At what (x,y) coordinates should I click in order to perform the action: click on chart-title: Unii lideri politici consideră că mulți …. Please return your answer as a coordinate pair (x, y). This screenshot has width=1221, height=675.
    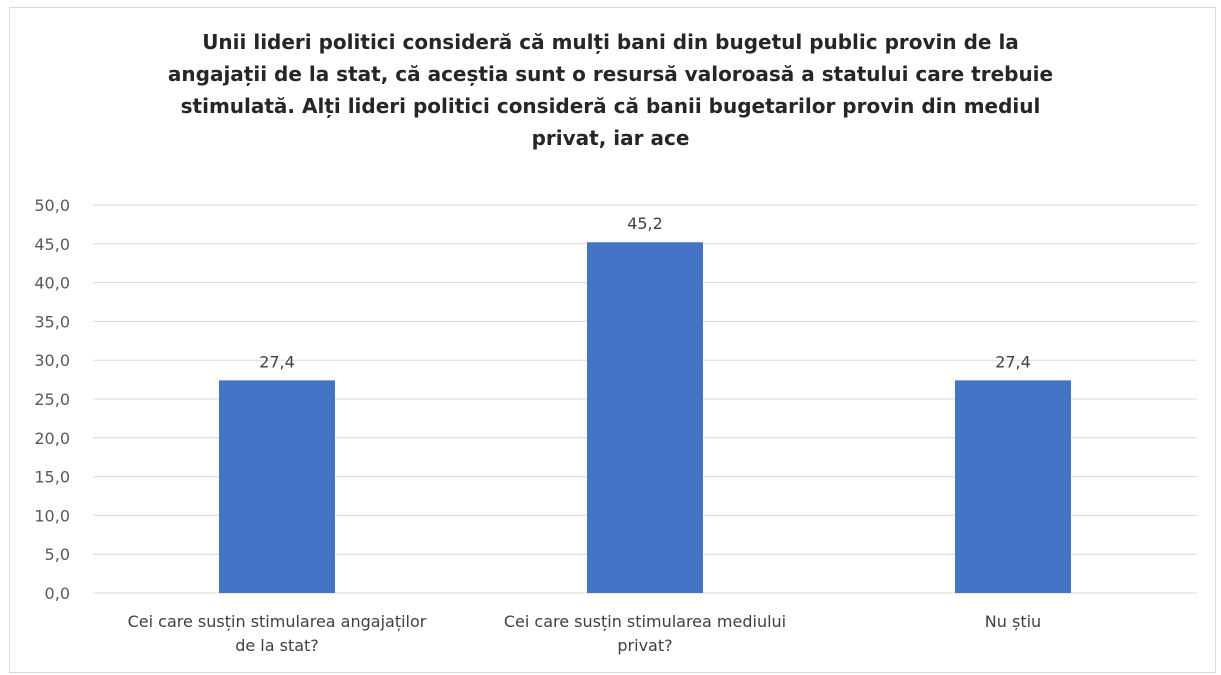
    Looking at the image, I should click on (610, 90).